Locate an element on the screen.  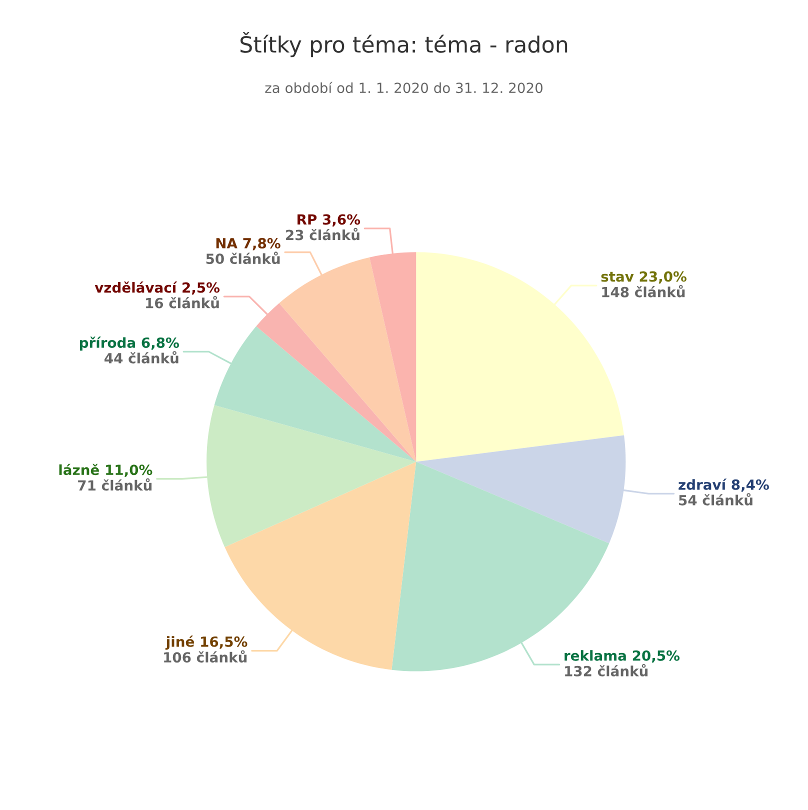
slice-label: RP 3,6% is located at coordinates (329, 220).